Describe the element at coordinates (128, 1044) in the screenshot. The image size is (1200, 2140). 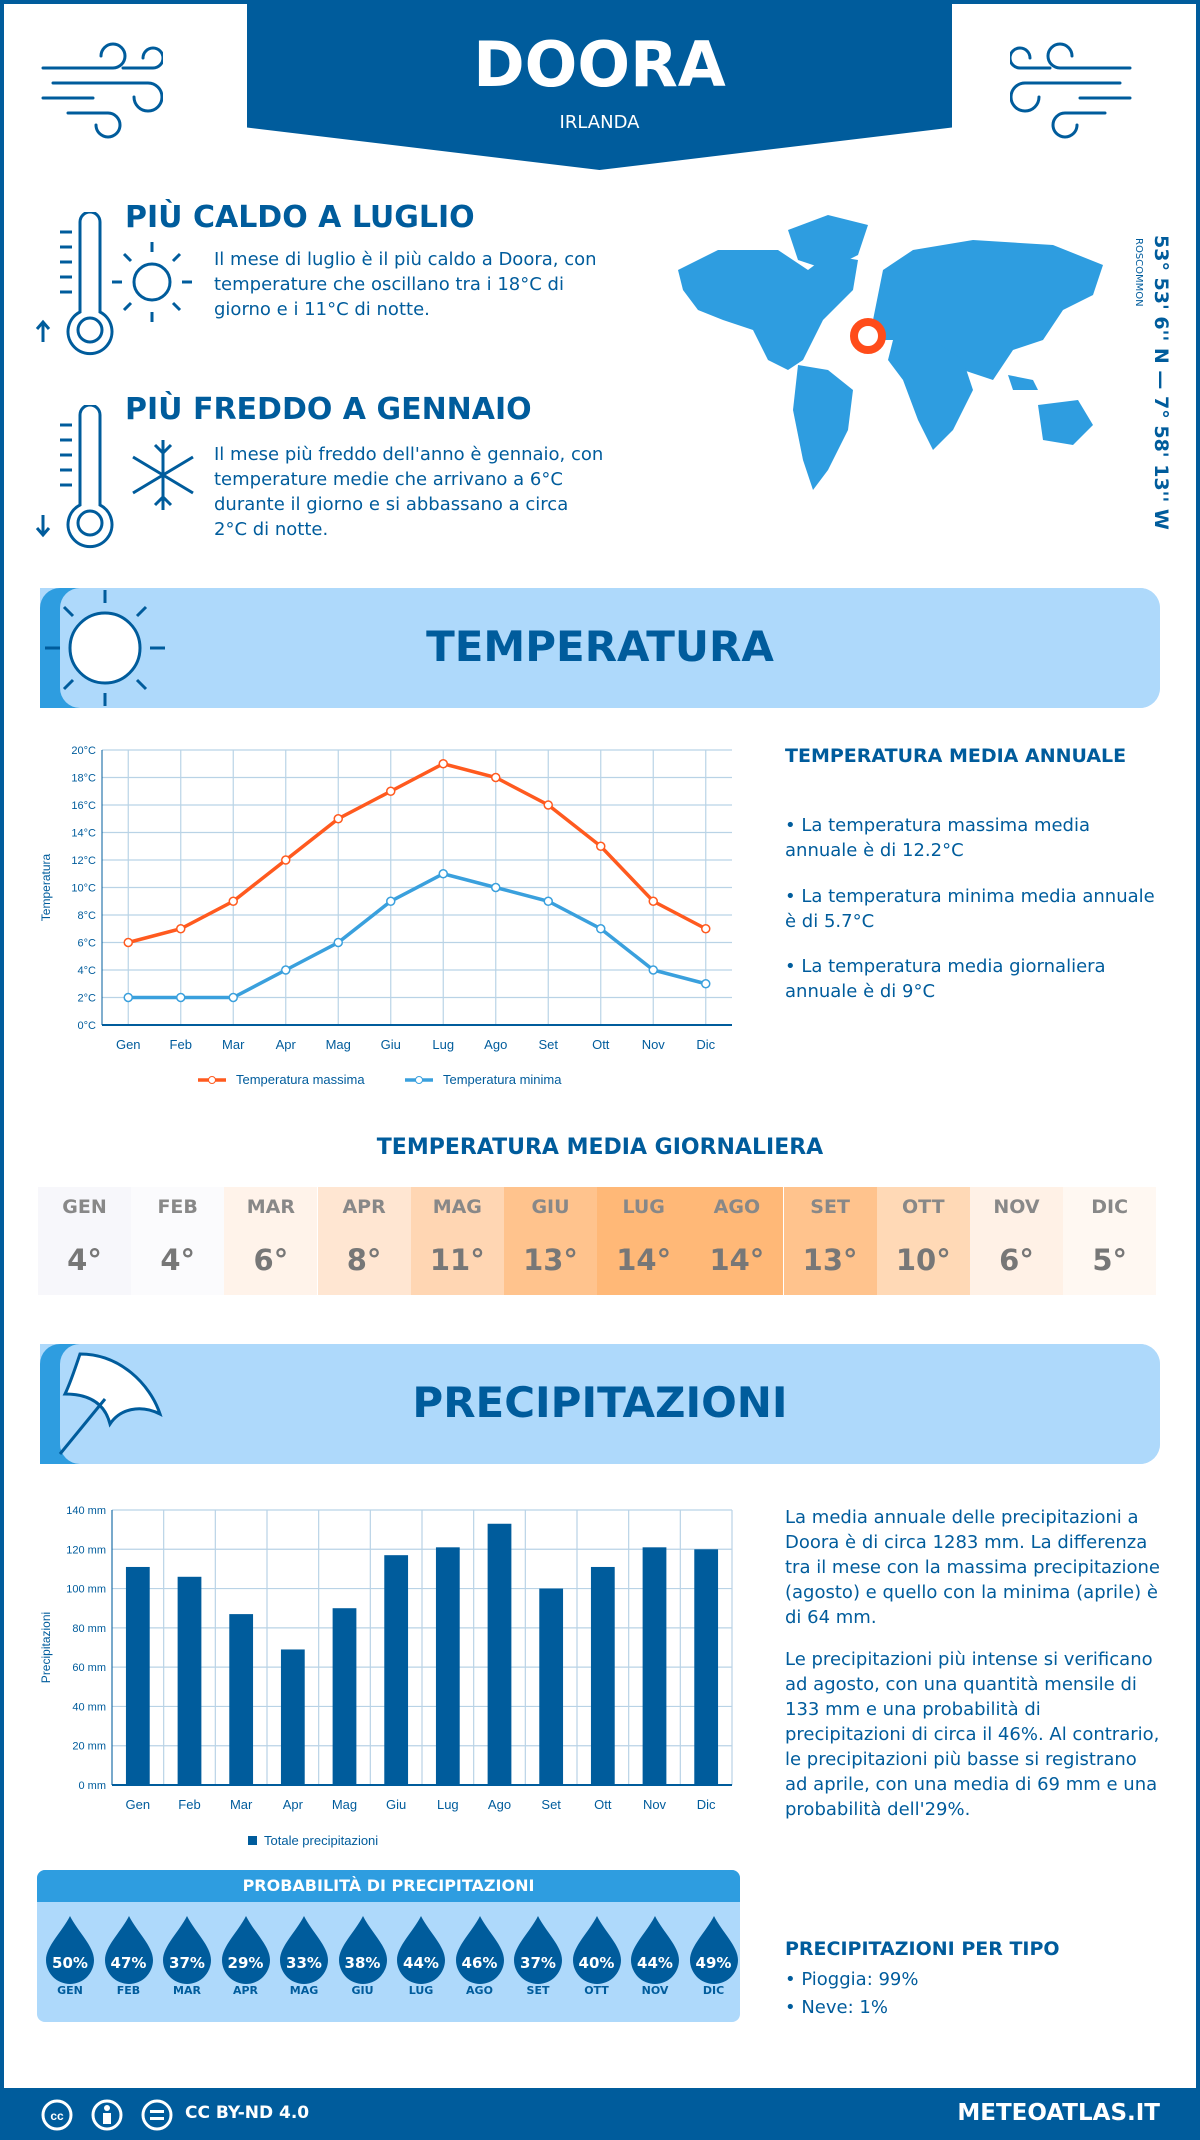
I see `x-tick-label: Gen` at that location.